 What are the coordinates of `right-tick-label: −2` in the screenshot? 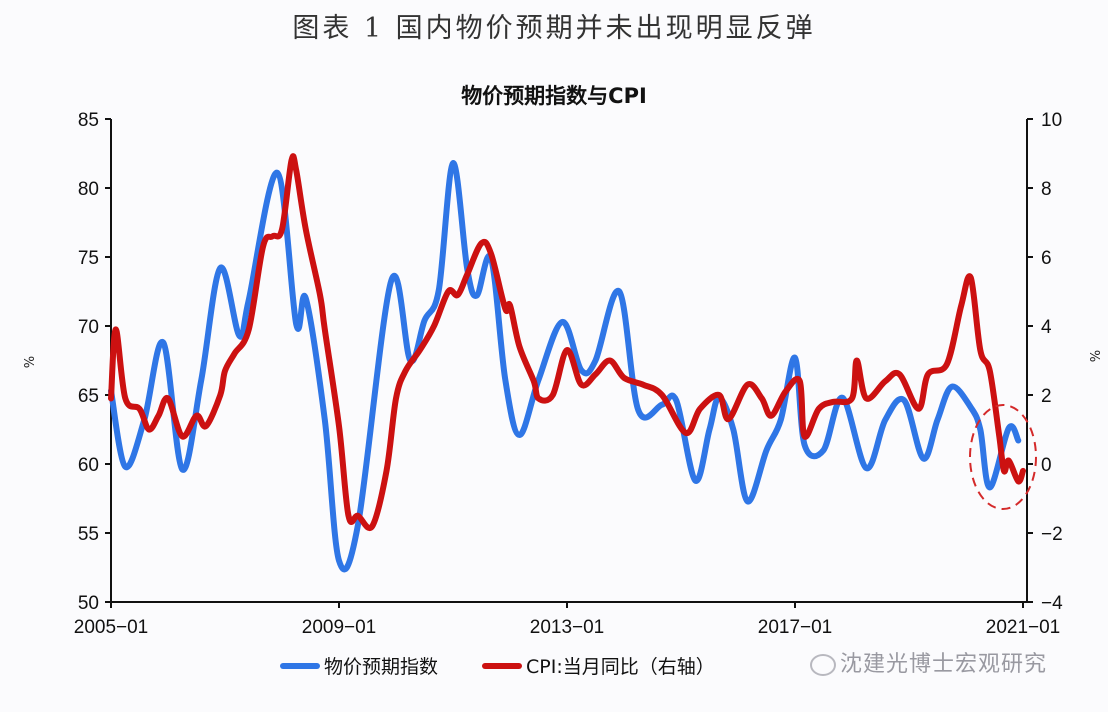 It's located at (1052, 534).